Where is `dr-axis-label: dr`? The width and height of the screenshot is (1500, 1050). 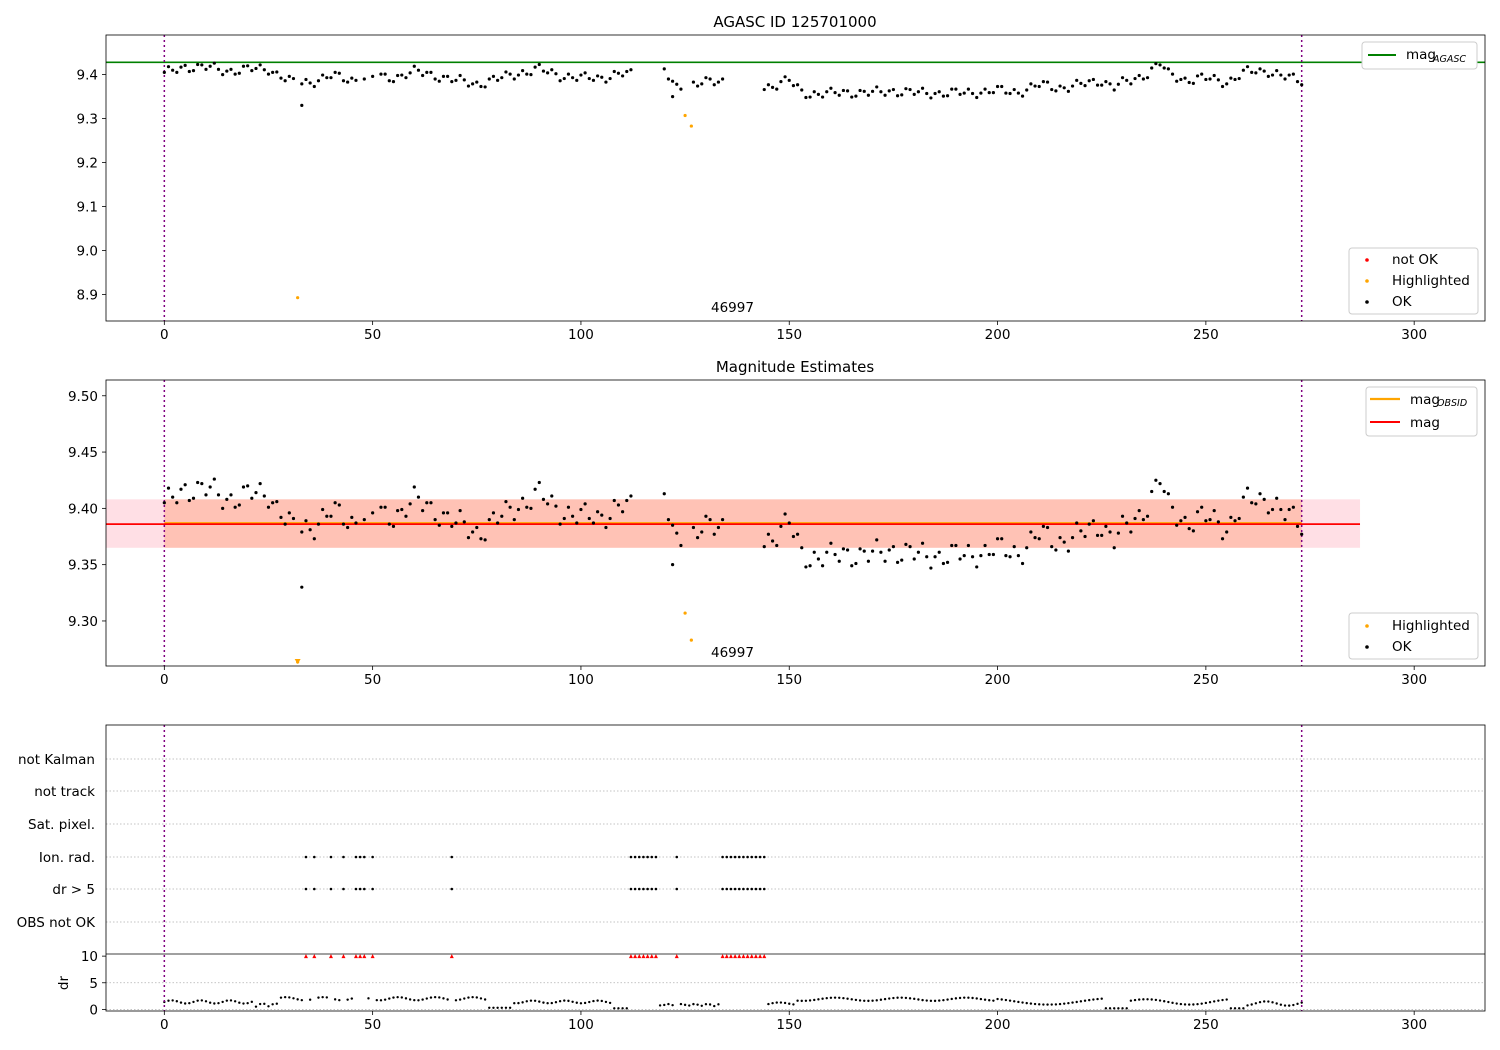
dr-axis-label: dr is located at coordinates (64, 982).